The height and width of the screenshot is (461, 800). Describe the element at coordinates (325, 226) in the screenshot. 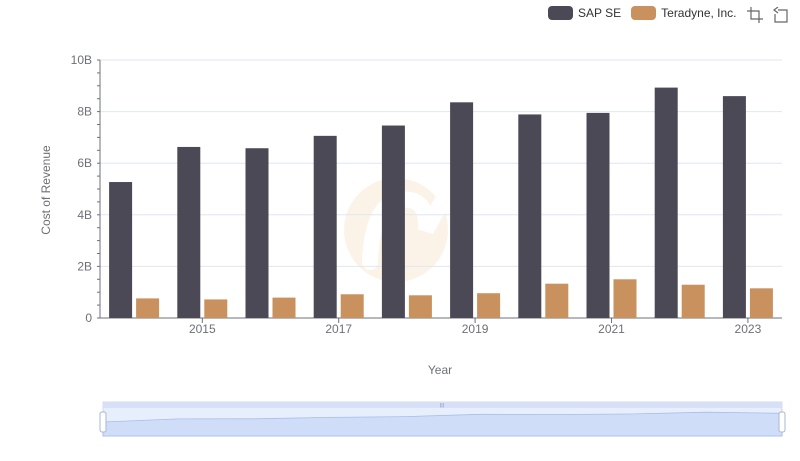

I see `bar-sap-se-2017` at that location.